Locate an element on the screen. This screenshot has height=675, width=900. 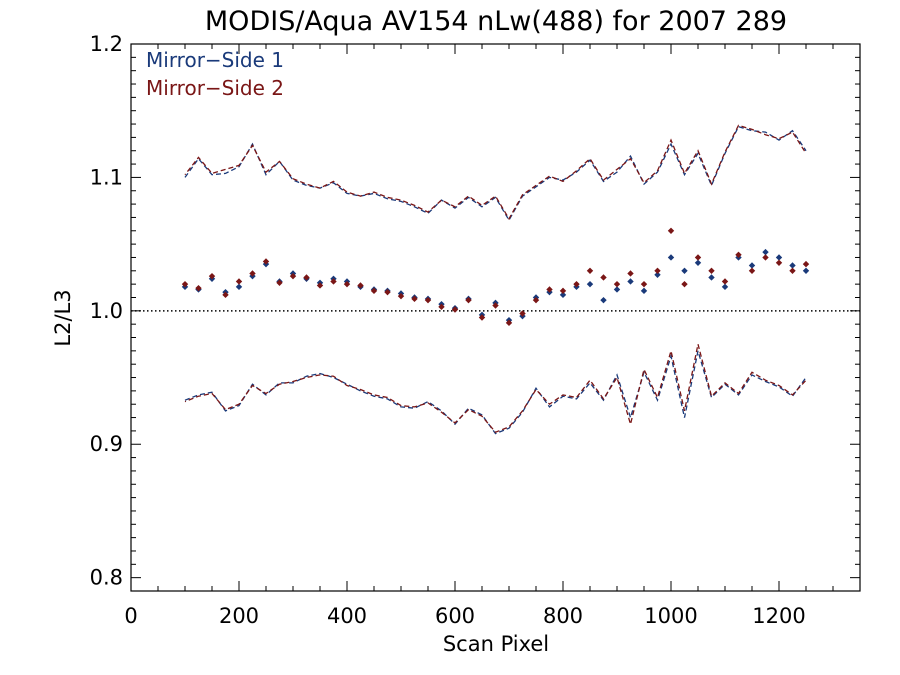
series-1-lower-bound is located at coordinates (495, 392).